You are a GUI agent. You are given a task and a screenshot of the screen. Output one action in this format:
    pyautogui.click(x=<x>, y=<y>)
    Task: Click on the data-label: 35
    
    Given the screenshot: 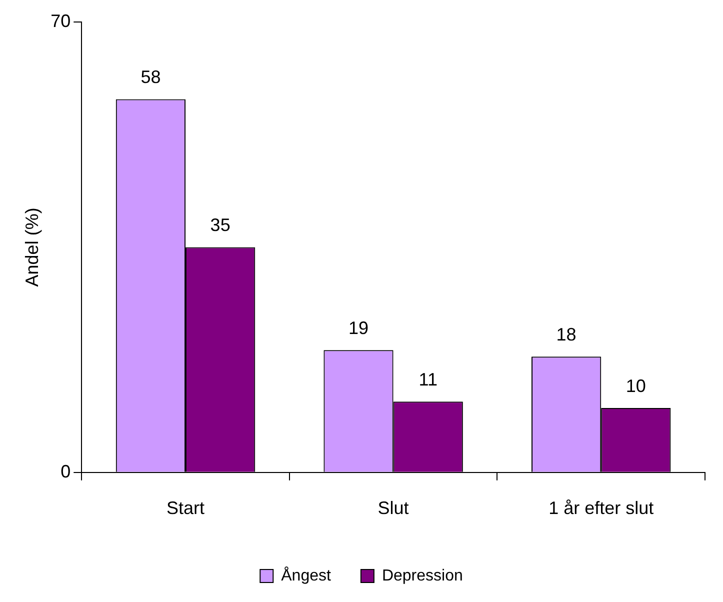 What is the action you would take?
    pyautogui.click(x=220, y=225)
    